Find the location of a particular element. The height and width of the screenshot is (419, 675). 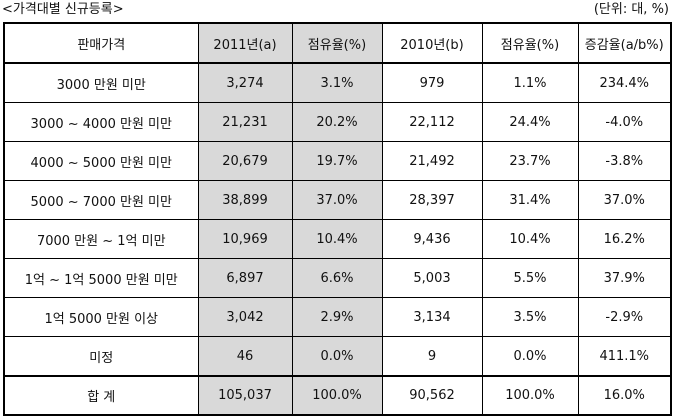

share-2011-cell: 0.0% is located at coordinates (337, 356).